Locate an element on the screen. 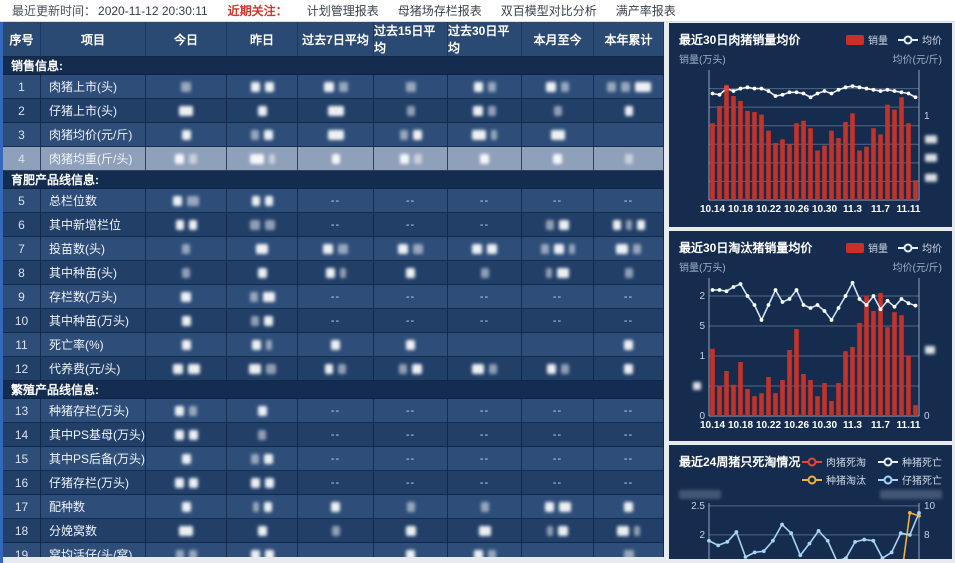 The height and width of the screenshot is (563, 955). price-line is located at coordinates (814, 92).